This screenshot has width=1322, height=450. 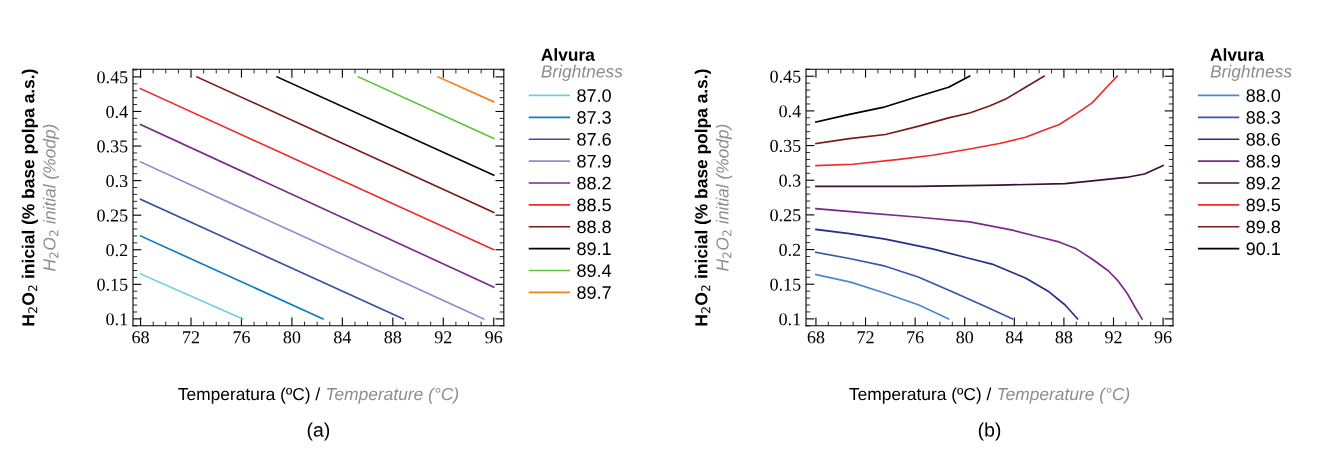 I want to click on legend-label: 89.7, so click(x=594, y=292).